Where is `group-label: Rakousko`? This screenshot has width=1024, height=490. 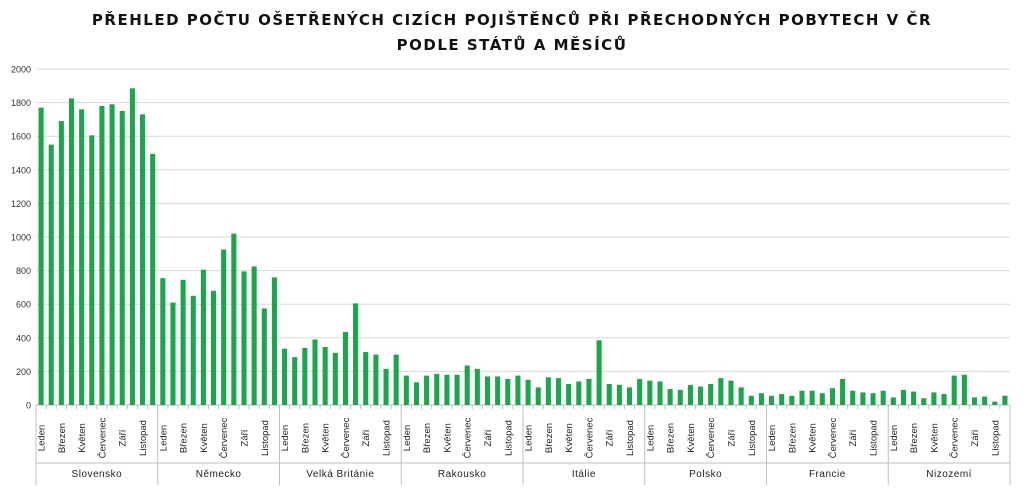
group-label: Rakousko is located at coordinates (462, 474).